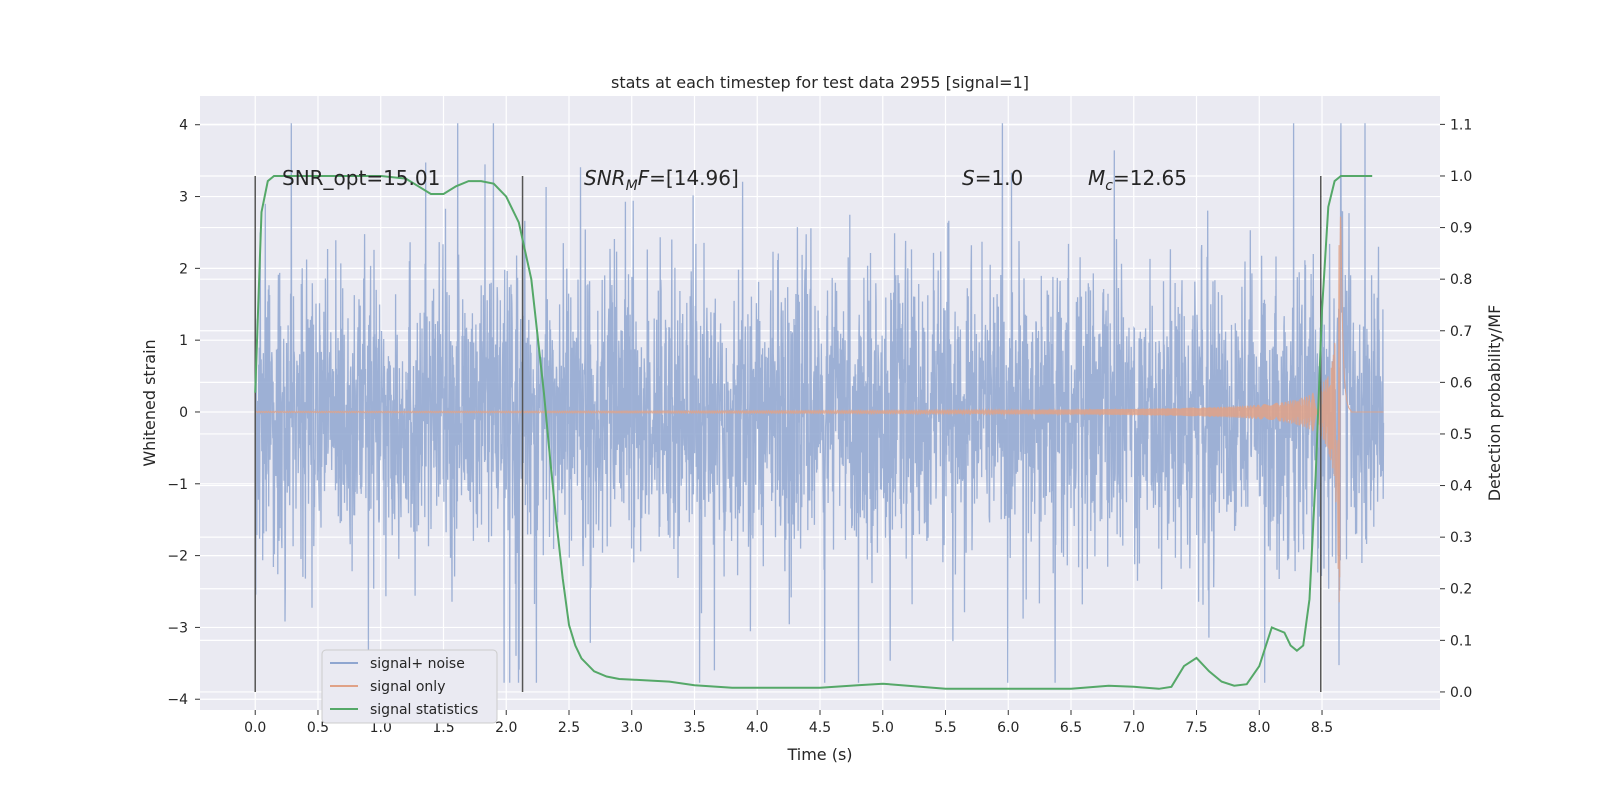  Describe the element at coordinates (183, 269) in the screenshot. I see `y-tick-label: 2` at that location.